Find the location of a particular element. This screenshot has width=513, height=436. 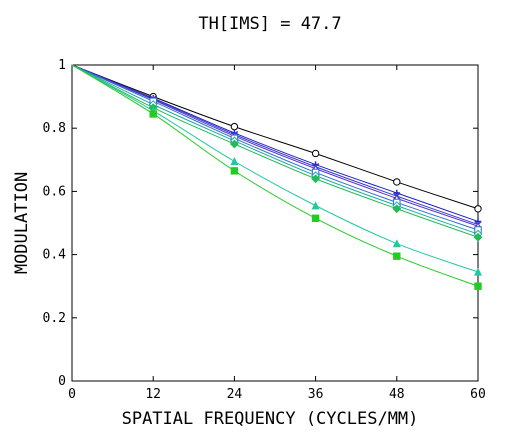

x-tick-label: 24 is located at coordinates (235, 394).